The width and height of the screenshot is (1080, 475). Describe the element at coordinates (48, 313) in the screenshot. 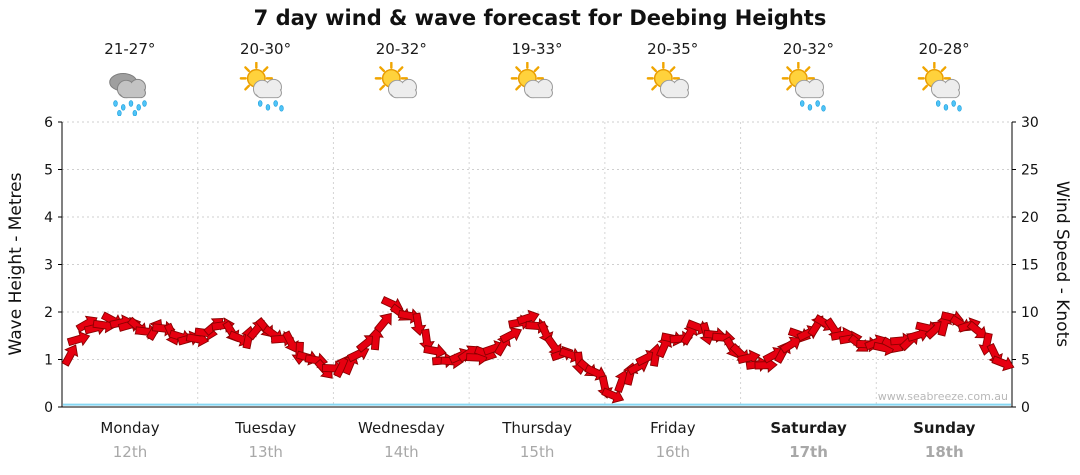

I see `left-tick-label: 2` at that location.